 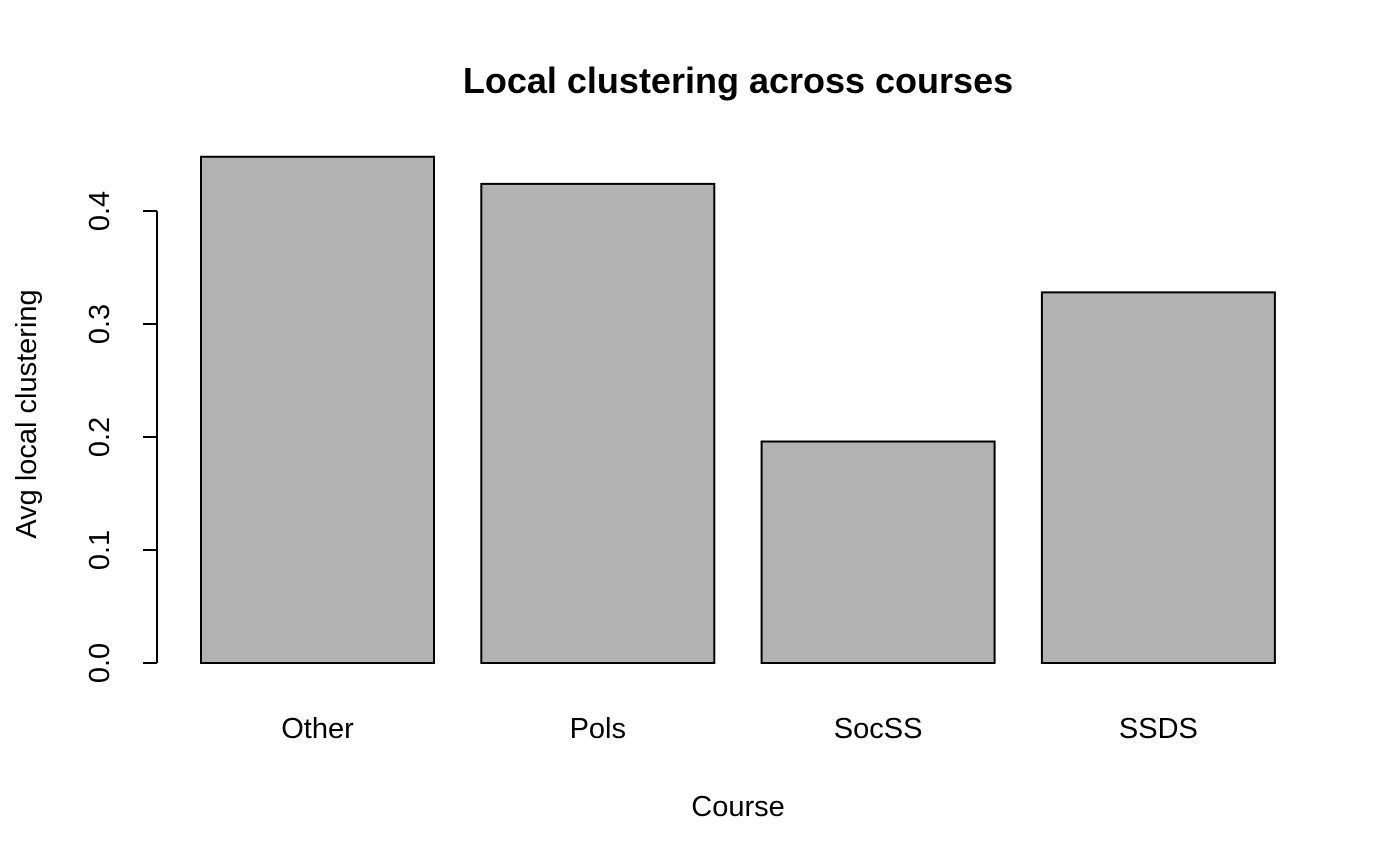 What do you see at coordinates (100, 437) in the screenshot?
I see `y-tick-label: 0.2` at bounding box center [100, 437].